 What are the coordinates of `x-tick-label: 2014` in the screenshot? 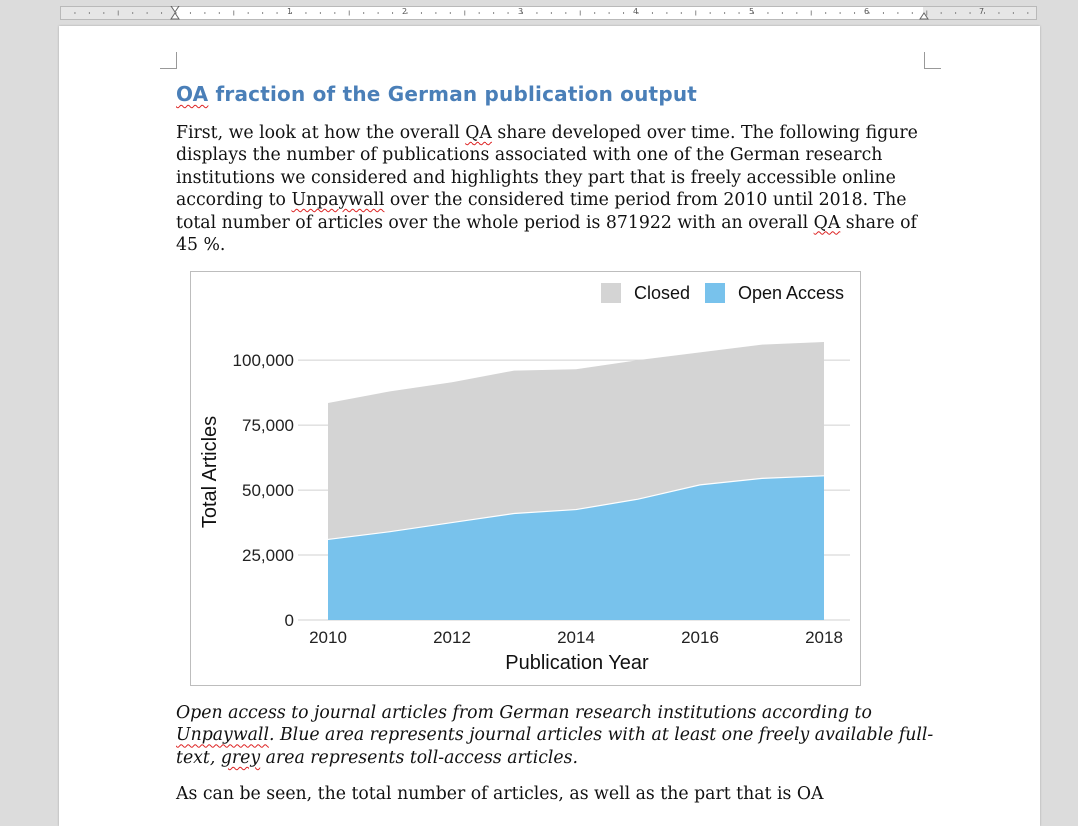 It's located at (576, 637).